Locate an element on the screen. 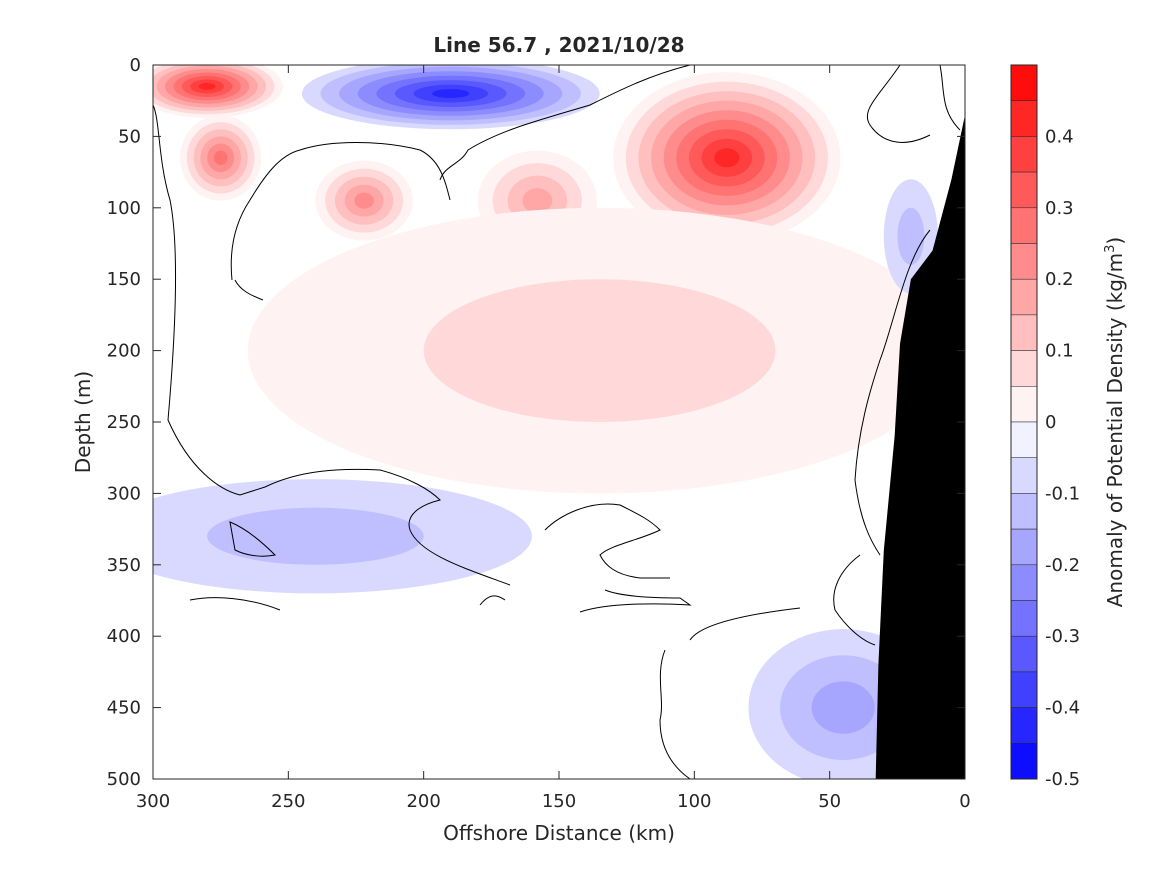 Image resolution: width=1167 pixels, height=875 pixels. colorbar-tick-label: 0.2 is located at coordinates (1059, 279).